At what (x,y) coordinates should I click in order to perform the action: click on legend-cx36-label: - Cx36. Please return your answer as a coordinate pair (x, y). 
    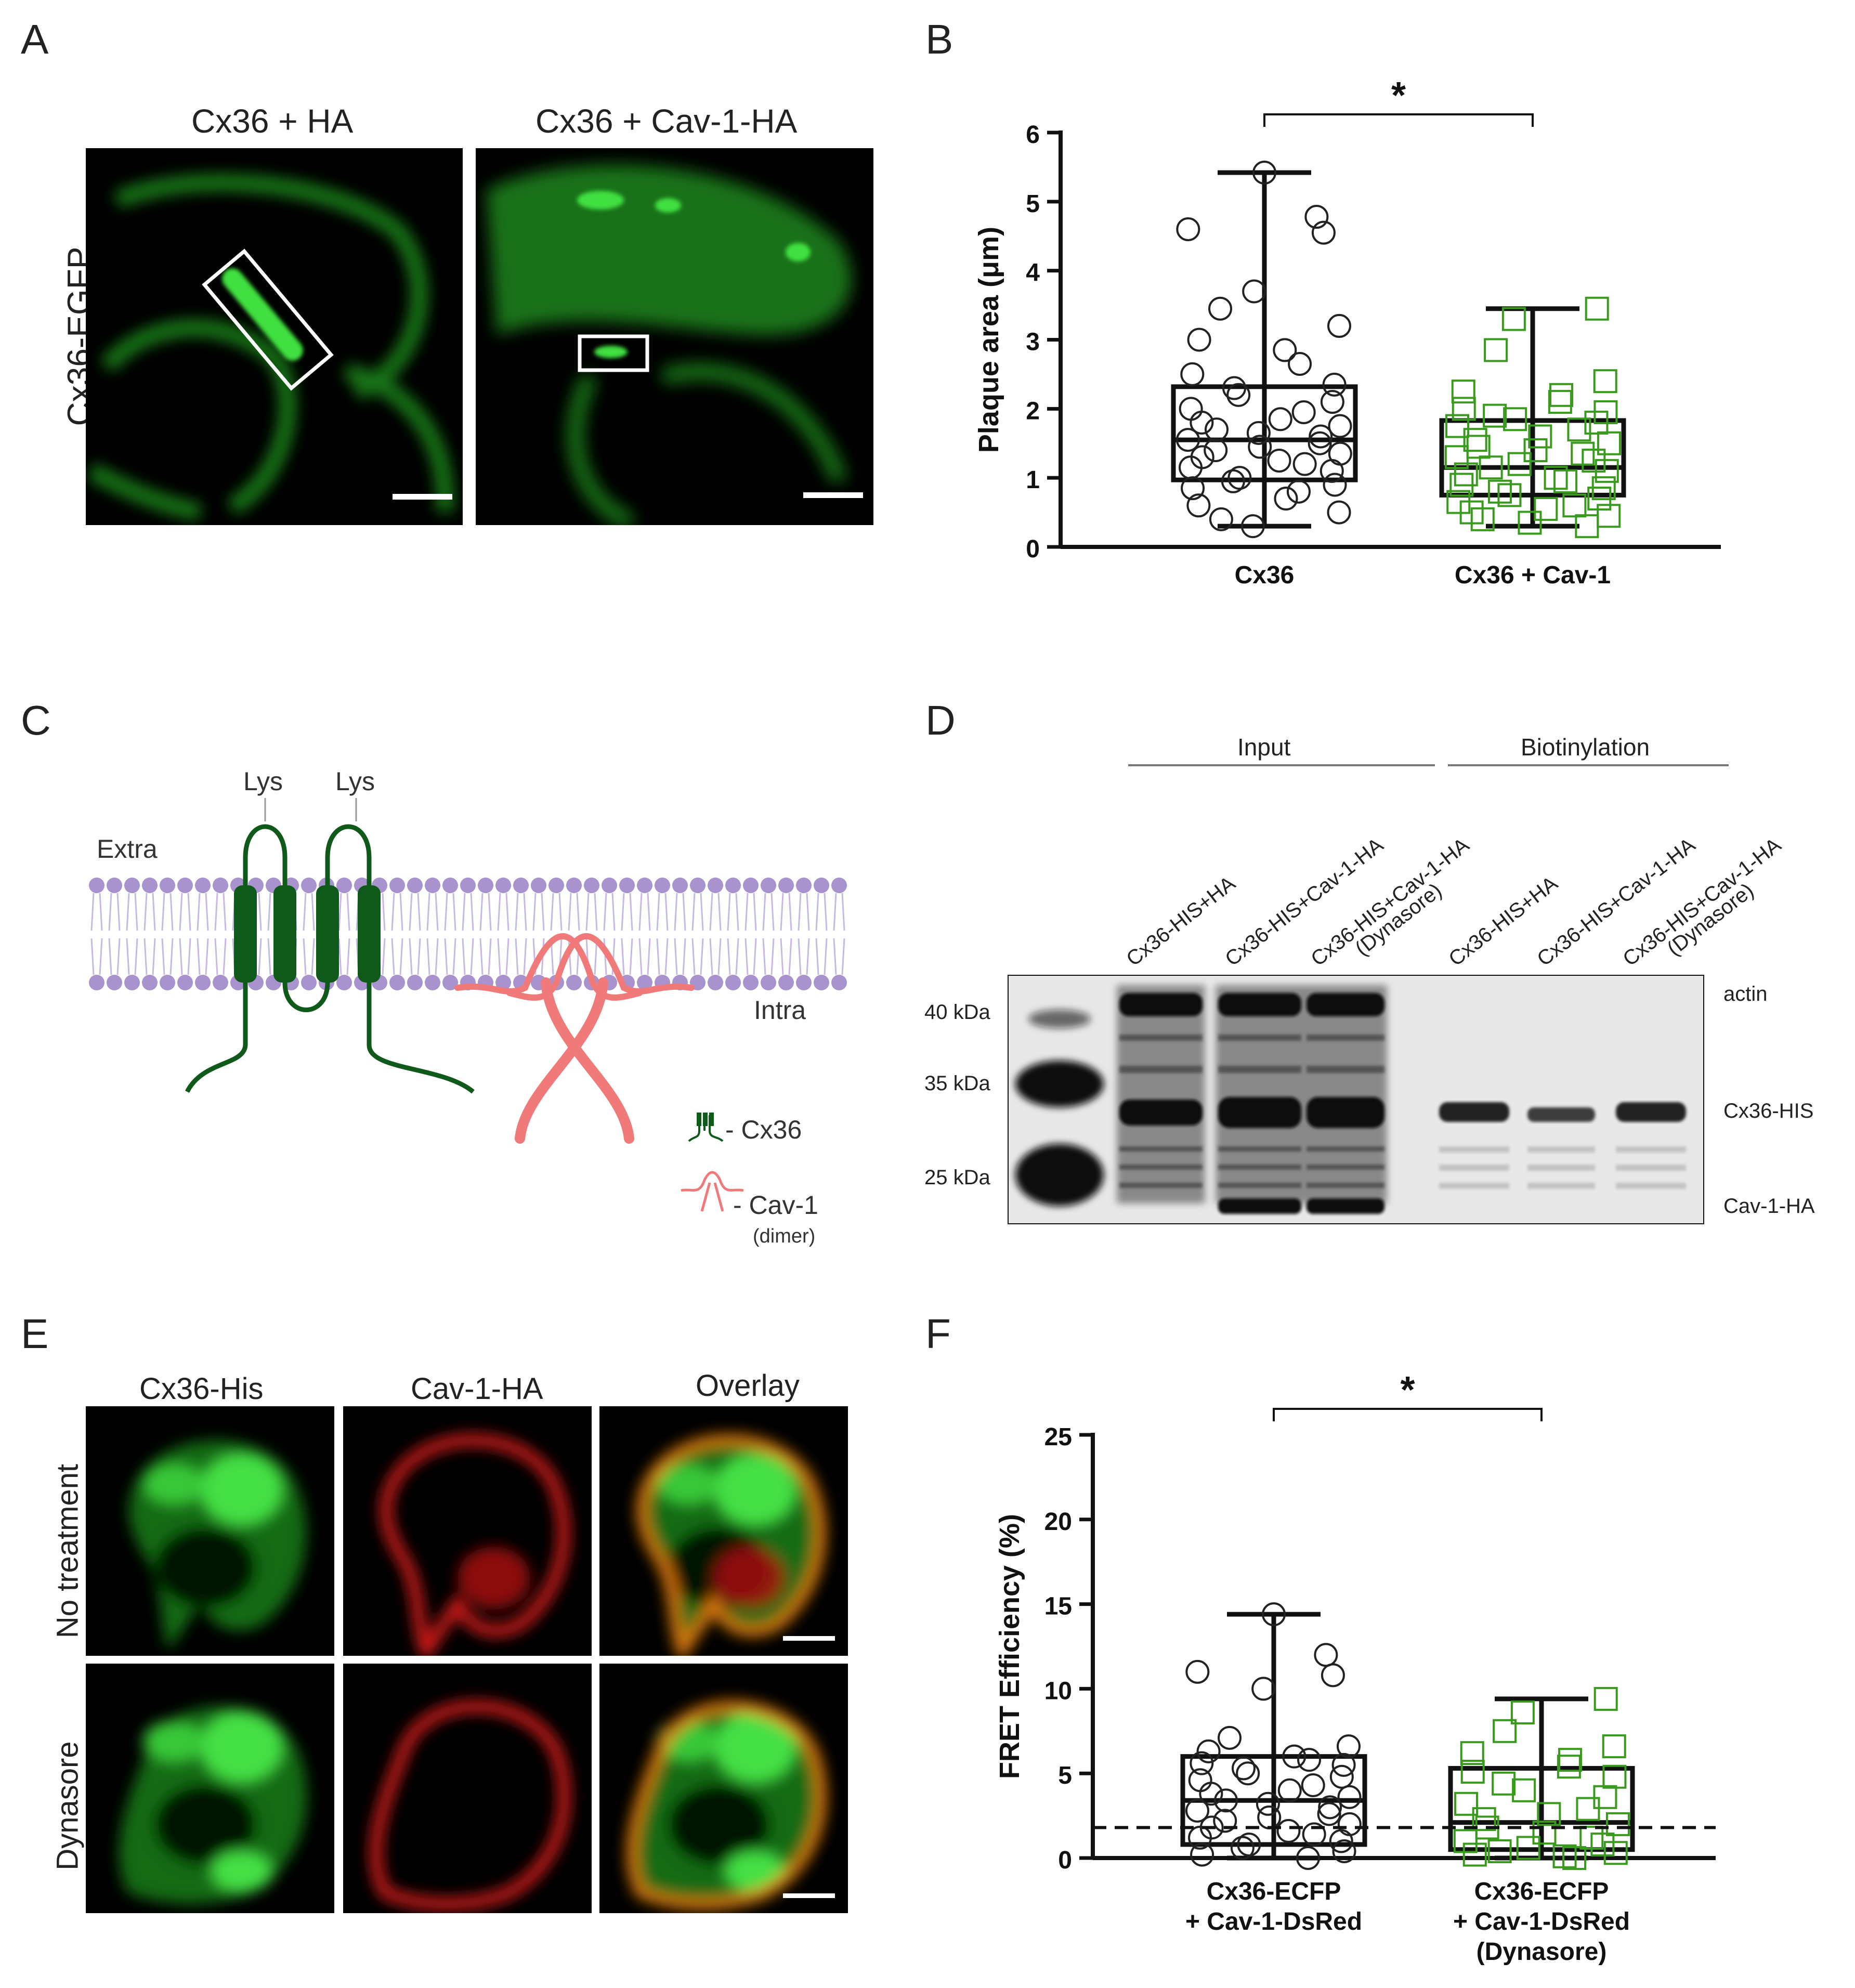
    Looking at the image, I should click on (763, 1129).